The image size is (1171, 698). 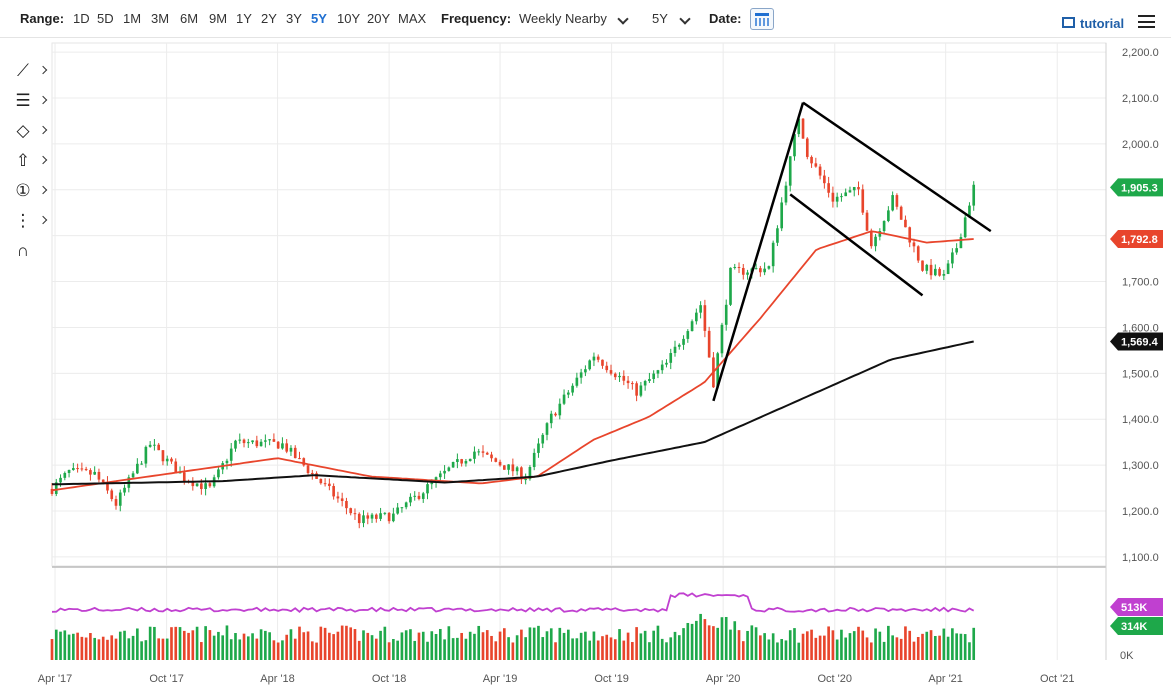 I want to click on range-button-5d: 5D, so click(x=105, y=18).